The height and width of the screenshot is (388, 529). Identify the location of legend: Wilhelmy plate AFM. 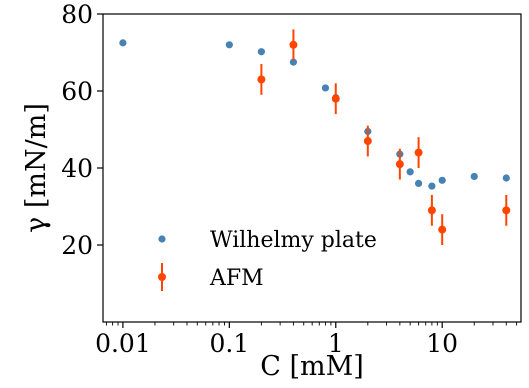
(267, 259).